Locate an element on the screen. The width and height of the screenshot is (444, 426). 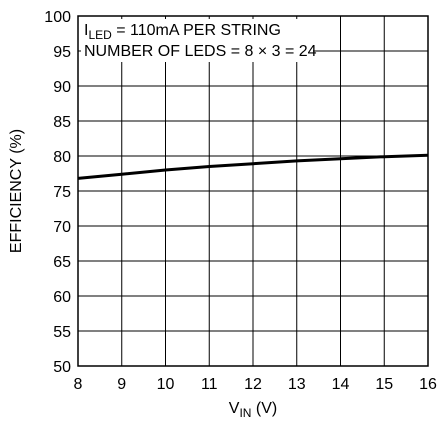
x-tick-labels: 8 9 10 11 12 13 14 15 16 is located at coordinates (255, 384).